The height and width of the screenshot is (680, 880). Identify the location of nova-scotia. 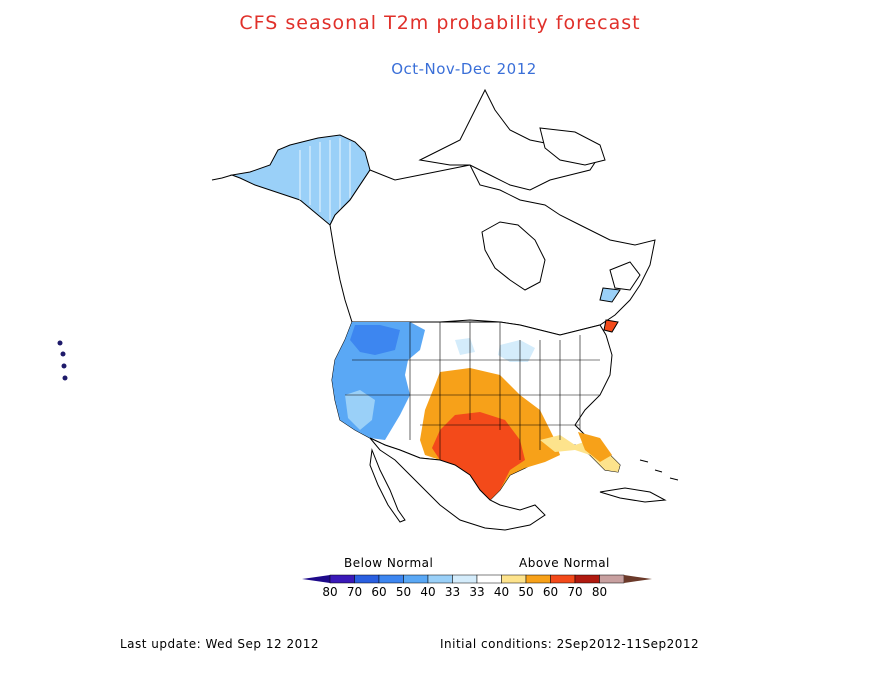
(610, 295).